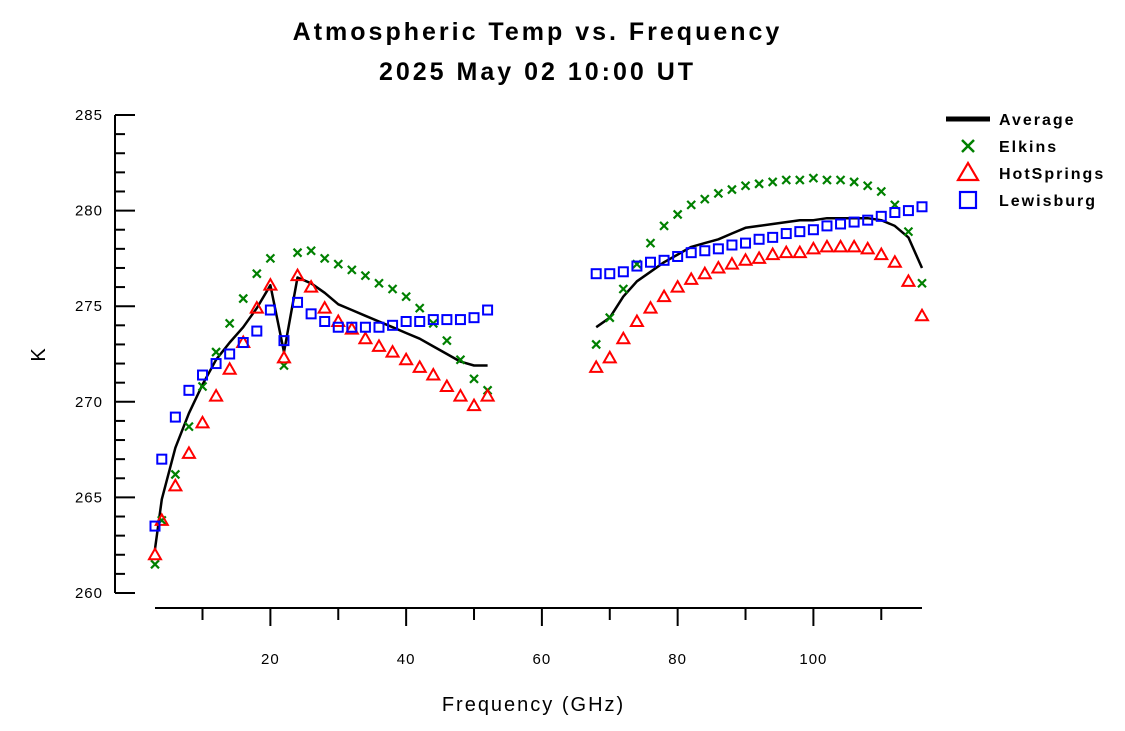 Image resolution: width=1125 pixels, height=731 pixels. Describe the element at coordinates (89, 306) in the screenshot. I see `y-tick-label: 275` at that location.